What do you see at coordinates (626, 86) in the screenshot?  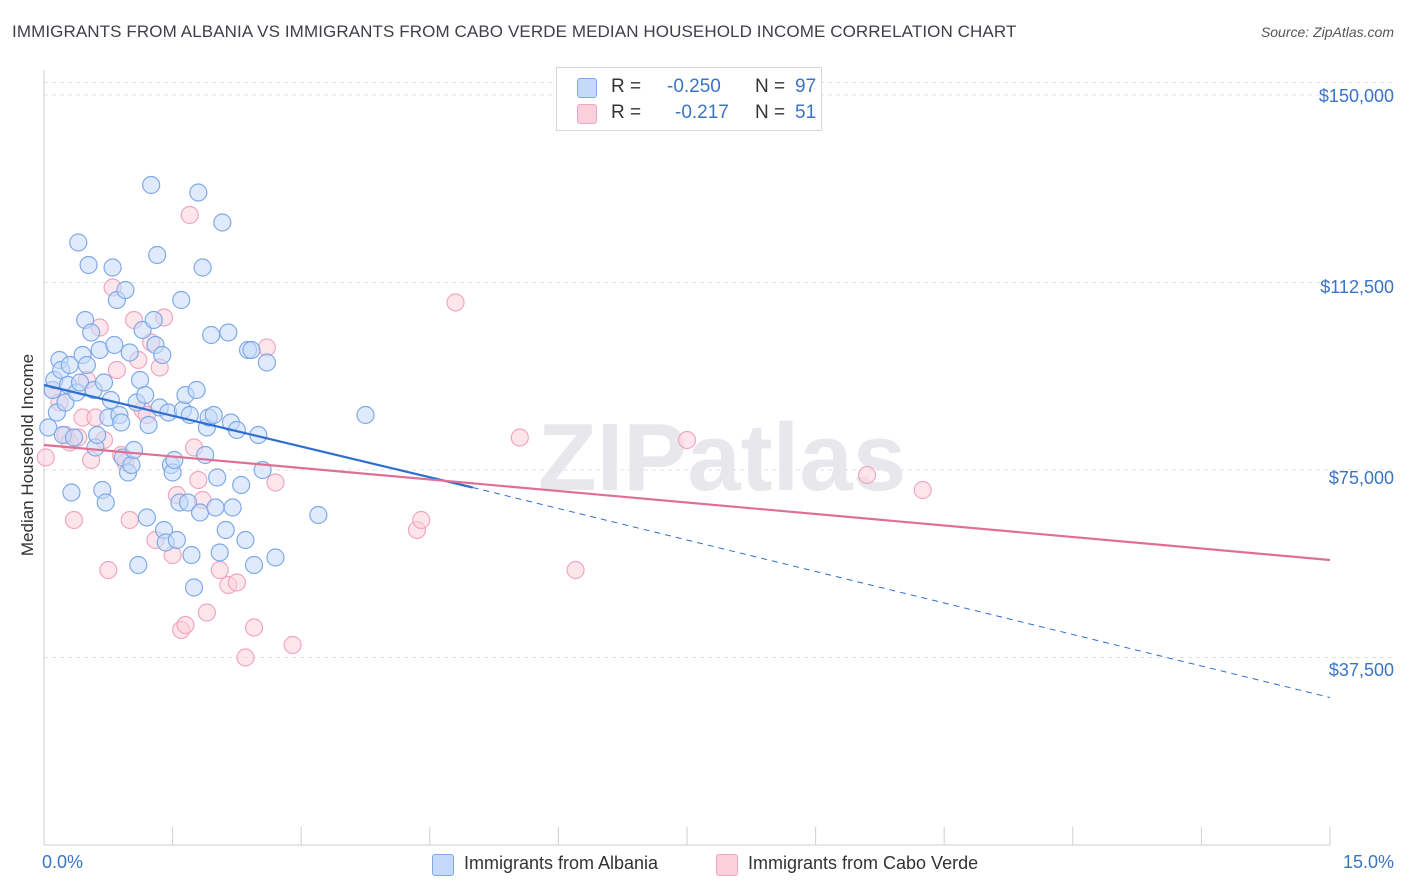 I see `albania-r-label: R =` at bounding box center [626, 86].